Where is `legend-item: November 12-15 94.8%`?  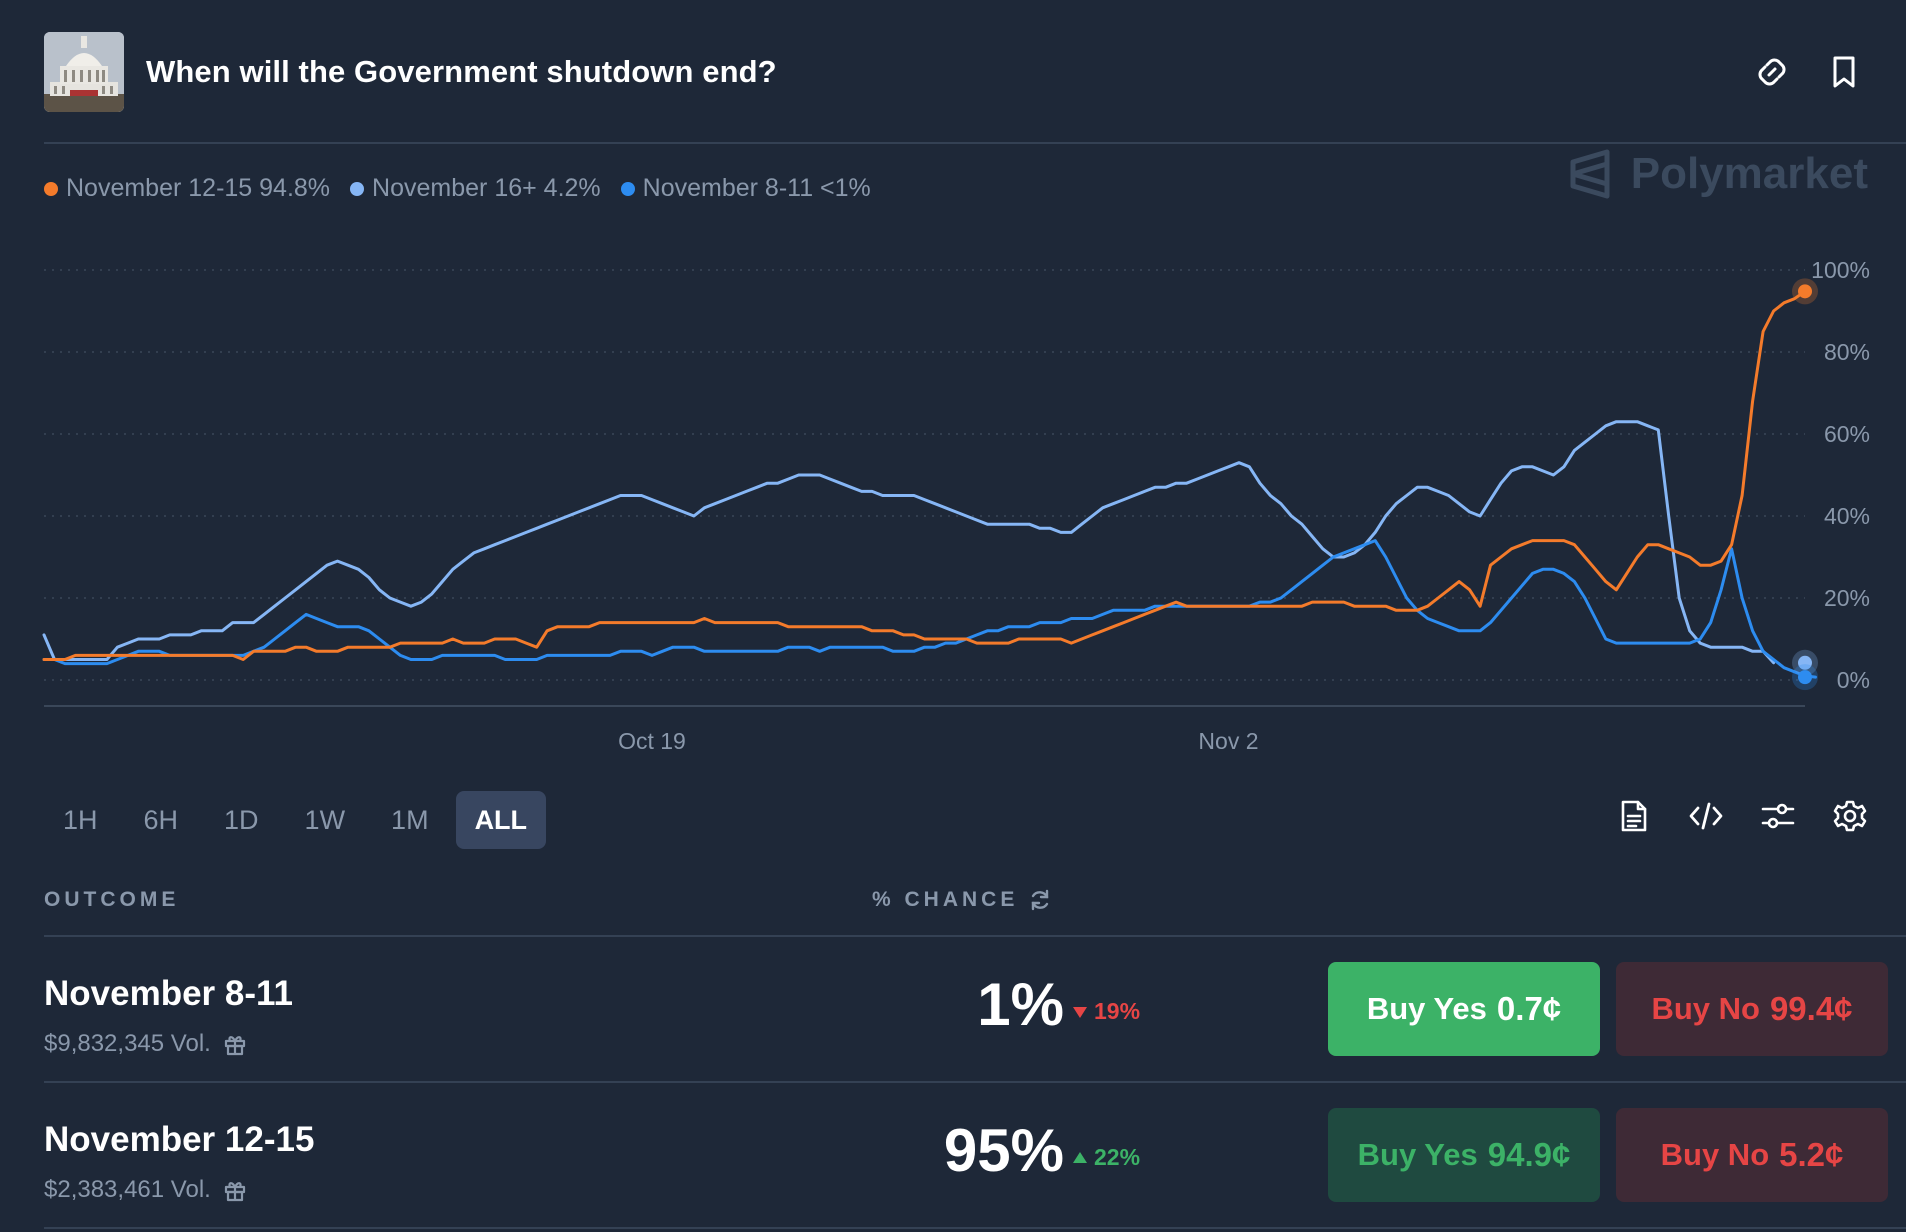 legend-item: November 12-15 94.8% is located at coordinates (187, 188).